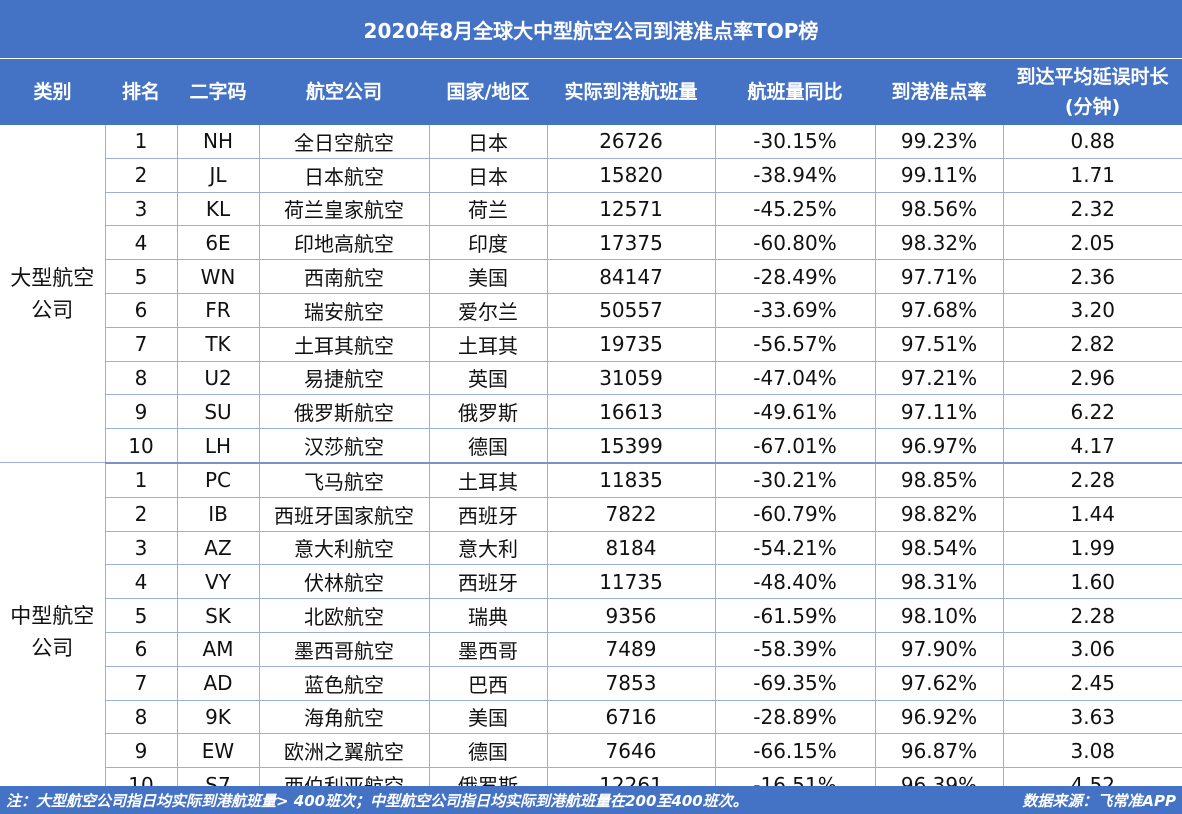  Describe the element at coordinates (488, 548) in the screenshot. I see `cell-country: 意大利` at that location.